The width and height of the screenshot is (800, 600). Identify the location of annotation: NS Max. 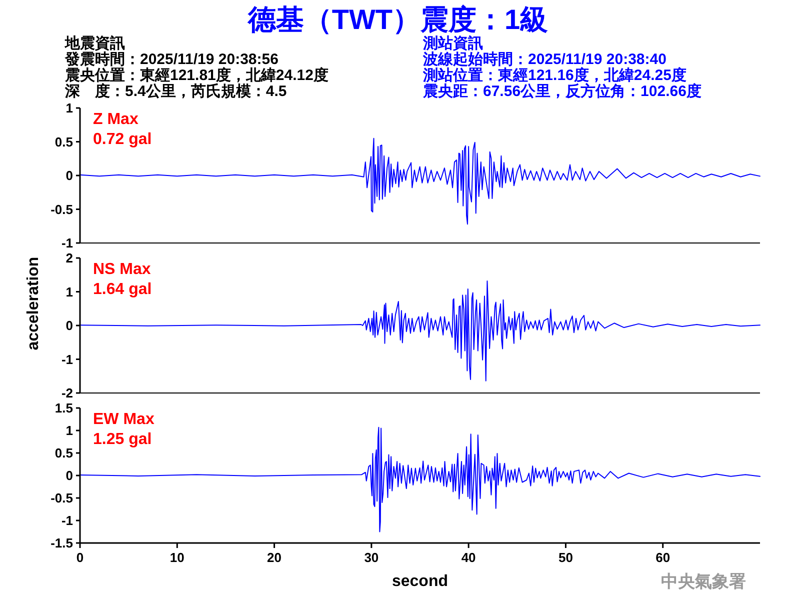
(122, 269).